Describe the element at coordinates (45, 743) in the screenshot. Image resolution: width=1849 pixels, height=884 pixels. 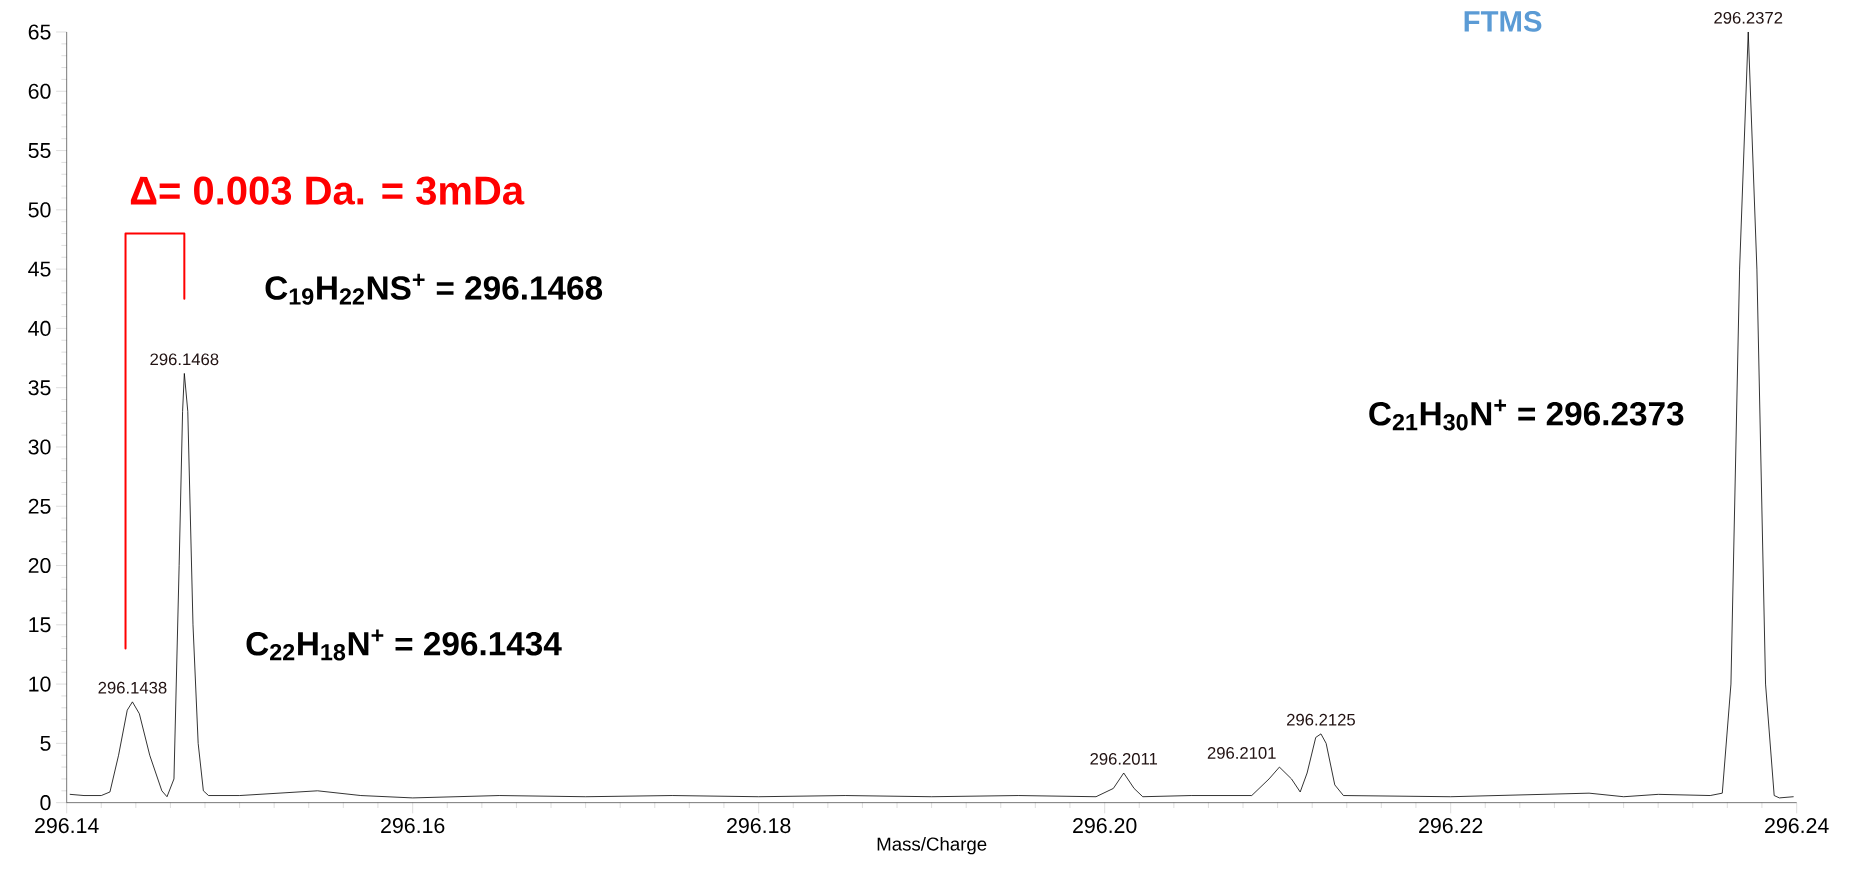
I see `y-tick-label: 5` at that location.